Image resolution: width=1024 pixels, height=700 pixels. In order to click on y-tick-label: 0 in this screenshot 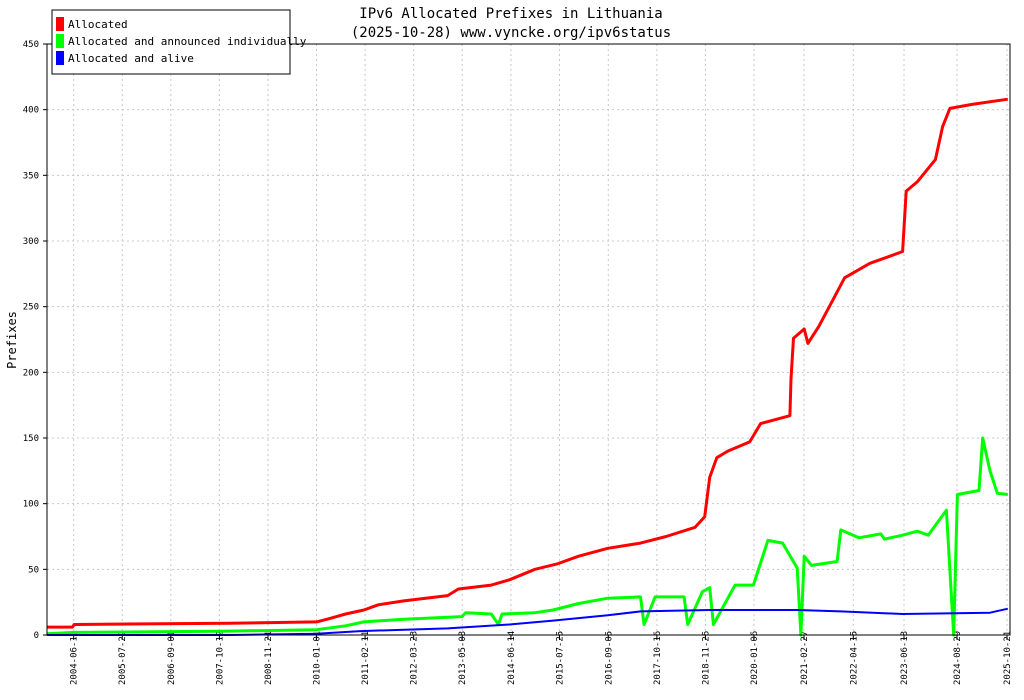, I will do `click(36, 636)`.